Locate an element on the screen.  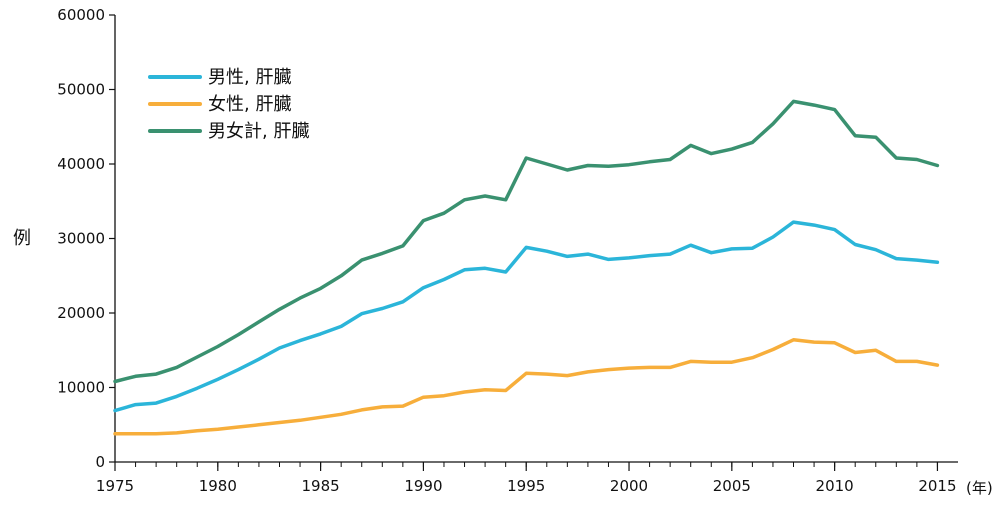
y-tick-label: 30000 is located at coordinates (81, 239).